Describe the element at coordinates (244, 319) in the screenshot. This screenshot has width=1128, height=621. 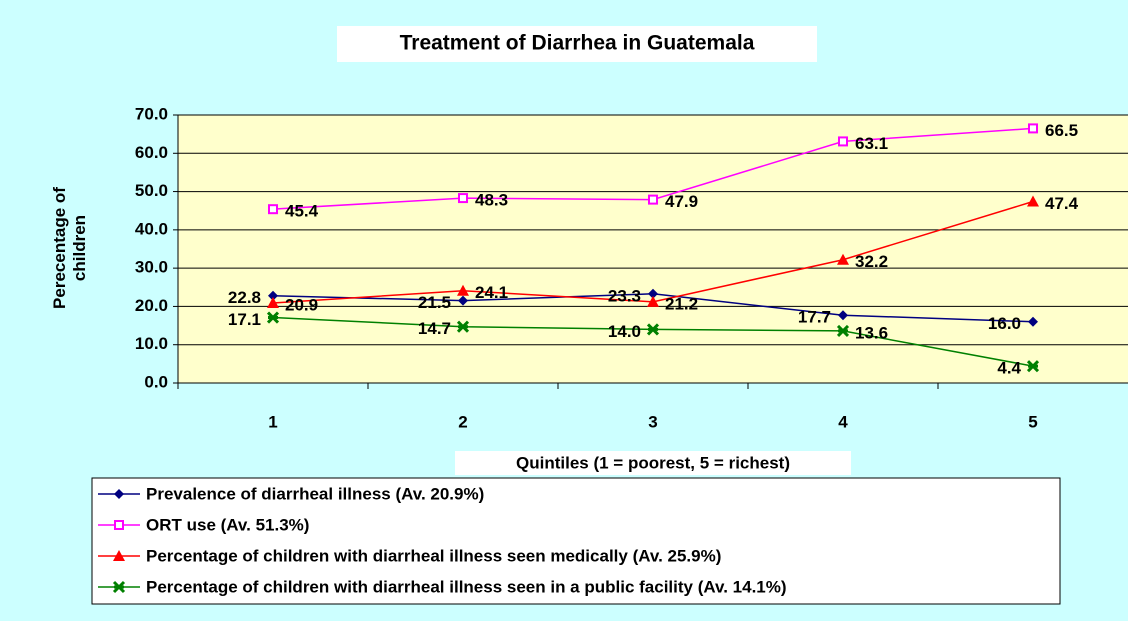
I see `data-label: 17.1` at that location.